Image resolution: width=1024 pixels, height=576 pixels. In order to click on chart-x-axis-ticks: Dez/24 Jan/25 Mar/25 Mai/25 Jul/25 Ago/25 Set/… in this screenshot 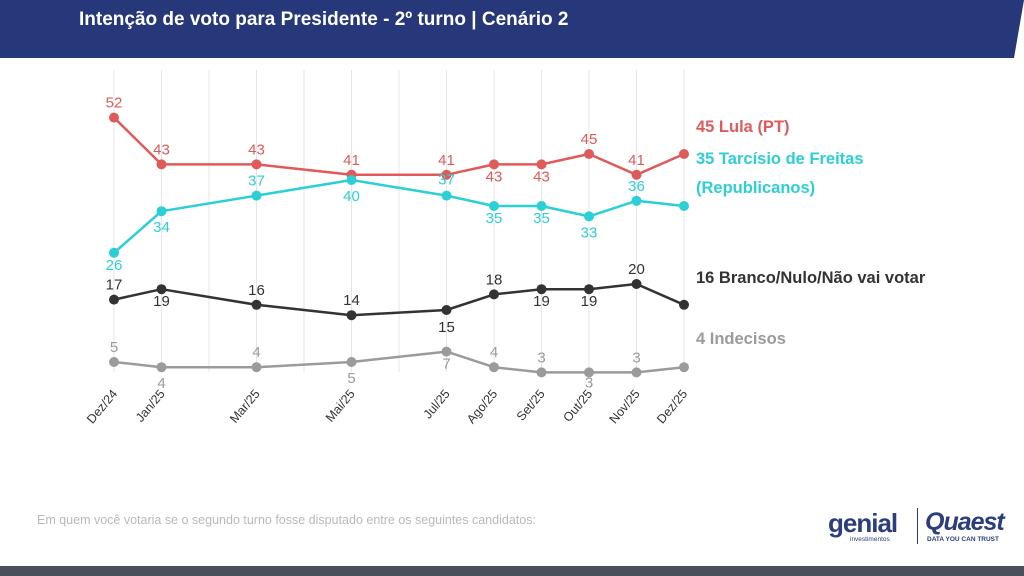, I will do `click(387, 406)`.